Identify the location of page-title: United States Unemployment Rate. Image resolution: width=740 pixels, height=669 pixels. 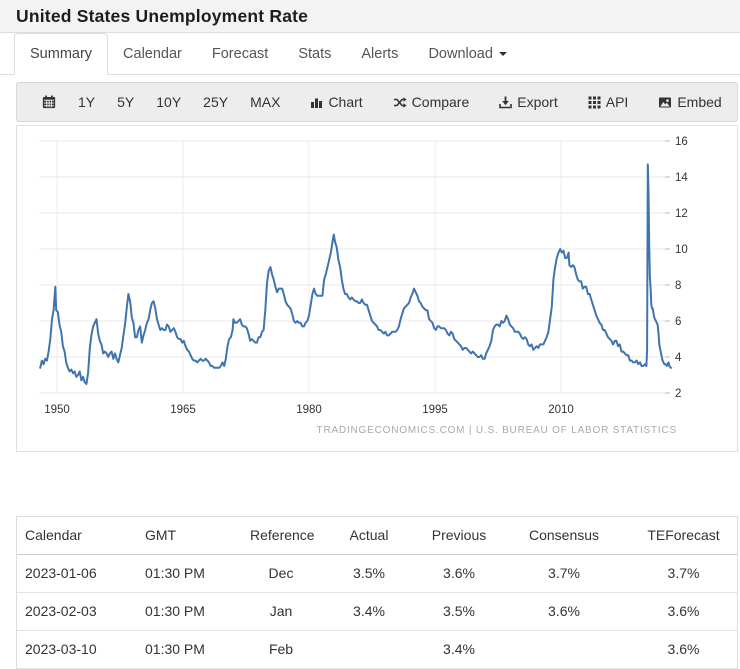
(162, 16).